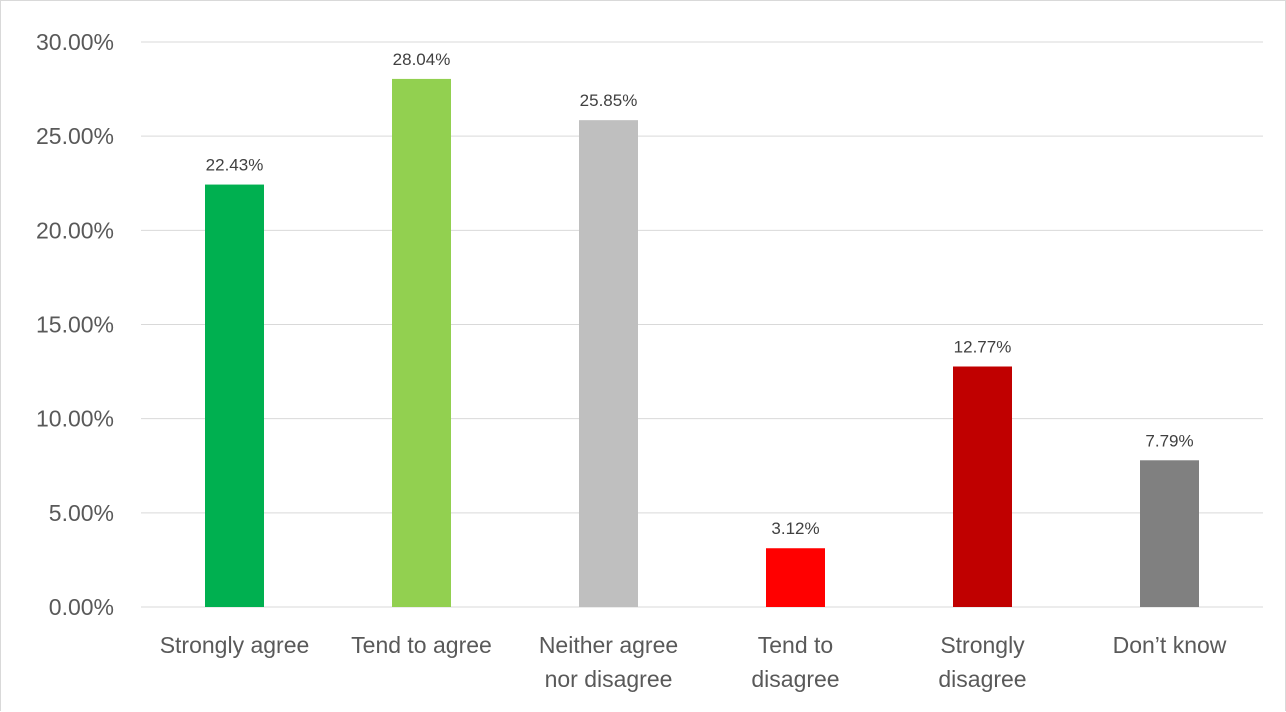 This screenshot has height=712, width=1286. What do you see at coordinates (75, 42) in the screenshot?
I see `y-tick-label: 30.00%` at bounding box center [75, 42].